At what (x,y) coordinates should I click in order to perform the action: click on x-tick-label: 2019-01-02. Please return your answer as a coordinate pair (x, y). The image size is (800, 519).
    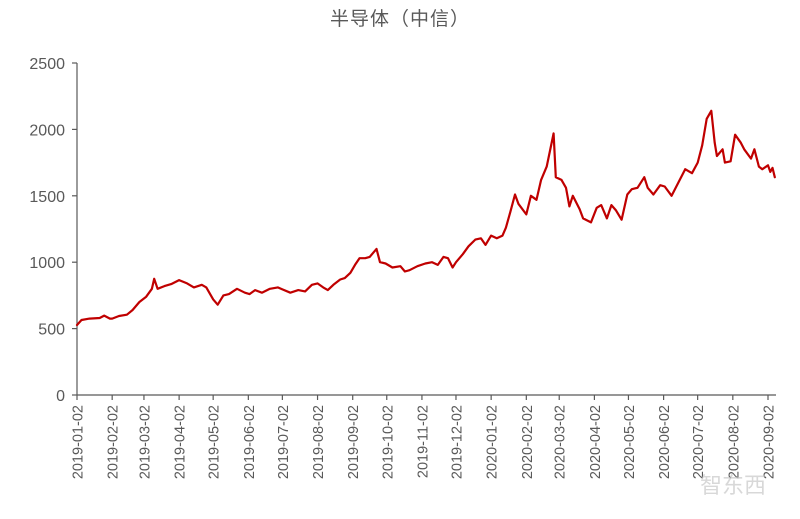
    Looking at the image, I should click on (79, 442).